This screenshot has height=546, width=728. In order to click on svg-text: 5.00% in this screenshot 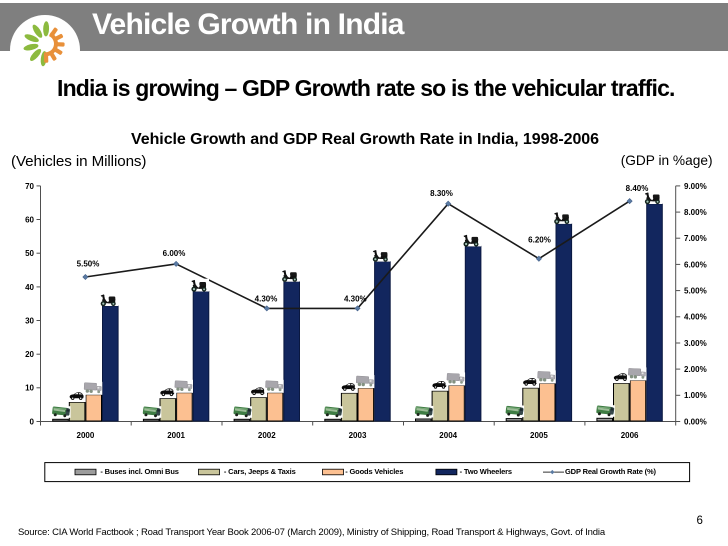, I will do `click(695, 291)`.